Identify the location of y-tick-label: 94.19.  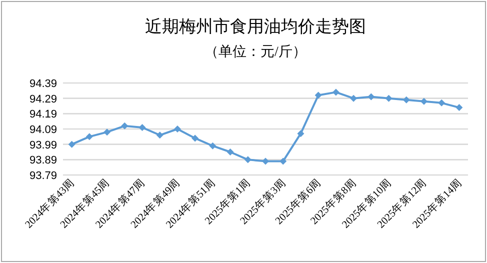
(43, 114).